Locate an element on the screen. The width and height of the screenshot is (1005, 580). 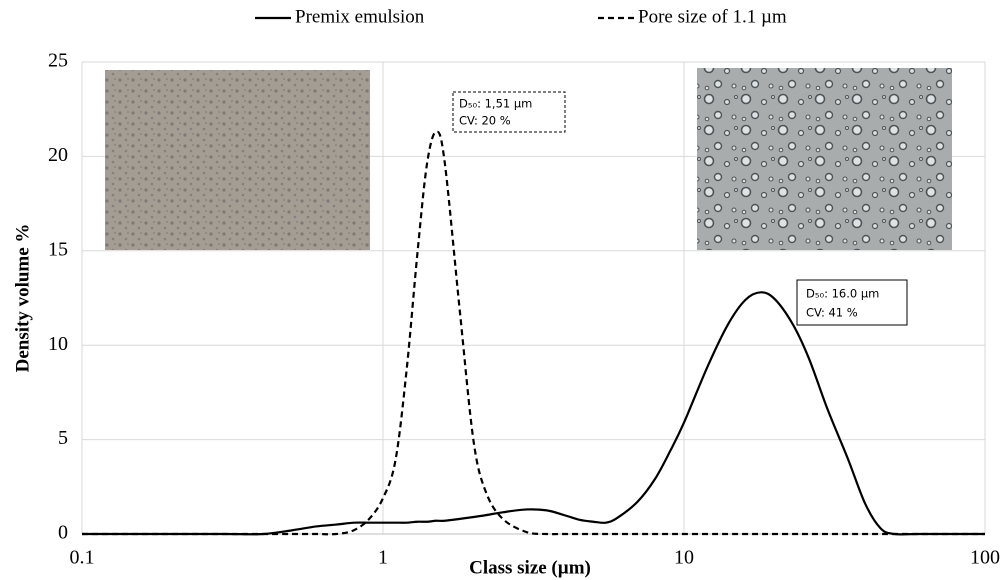
annotation-text: CV: 20 % is located at coordinates (485, 121).